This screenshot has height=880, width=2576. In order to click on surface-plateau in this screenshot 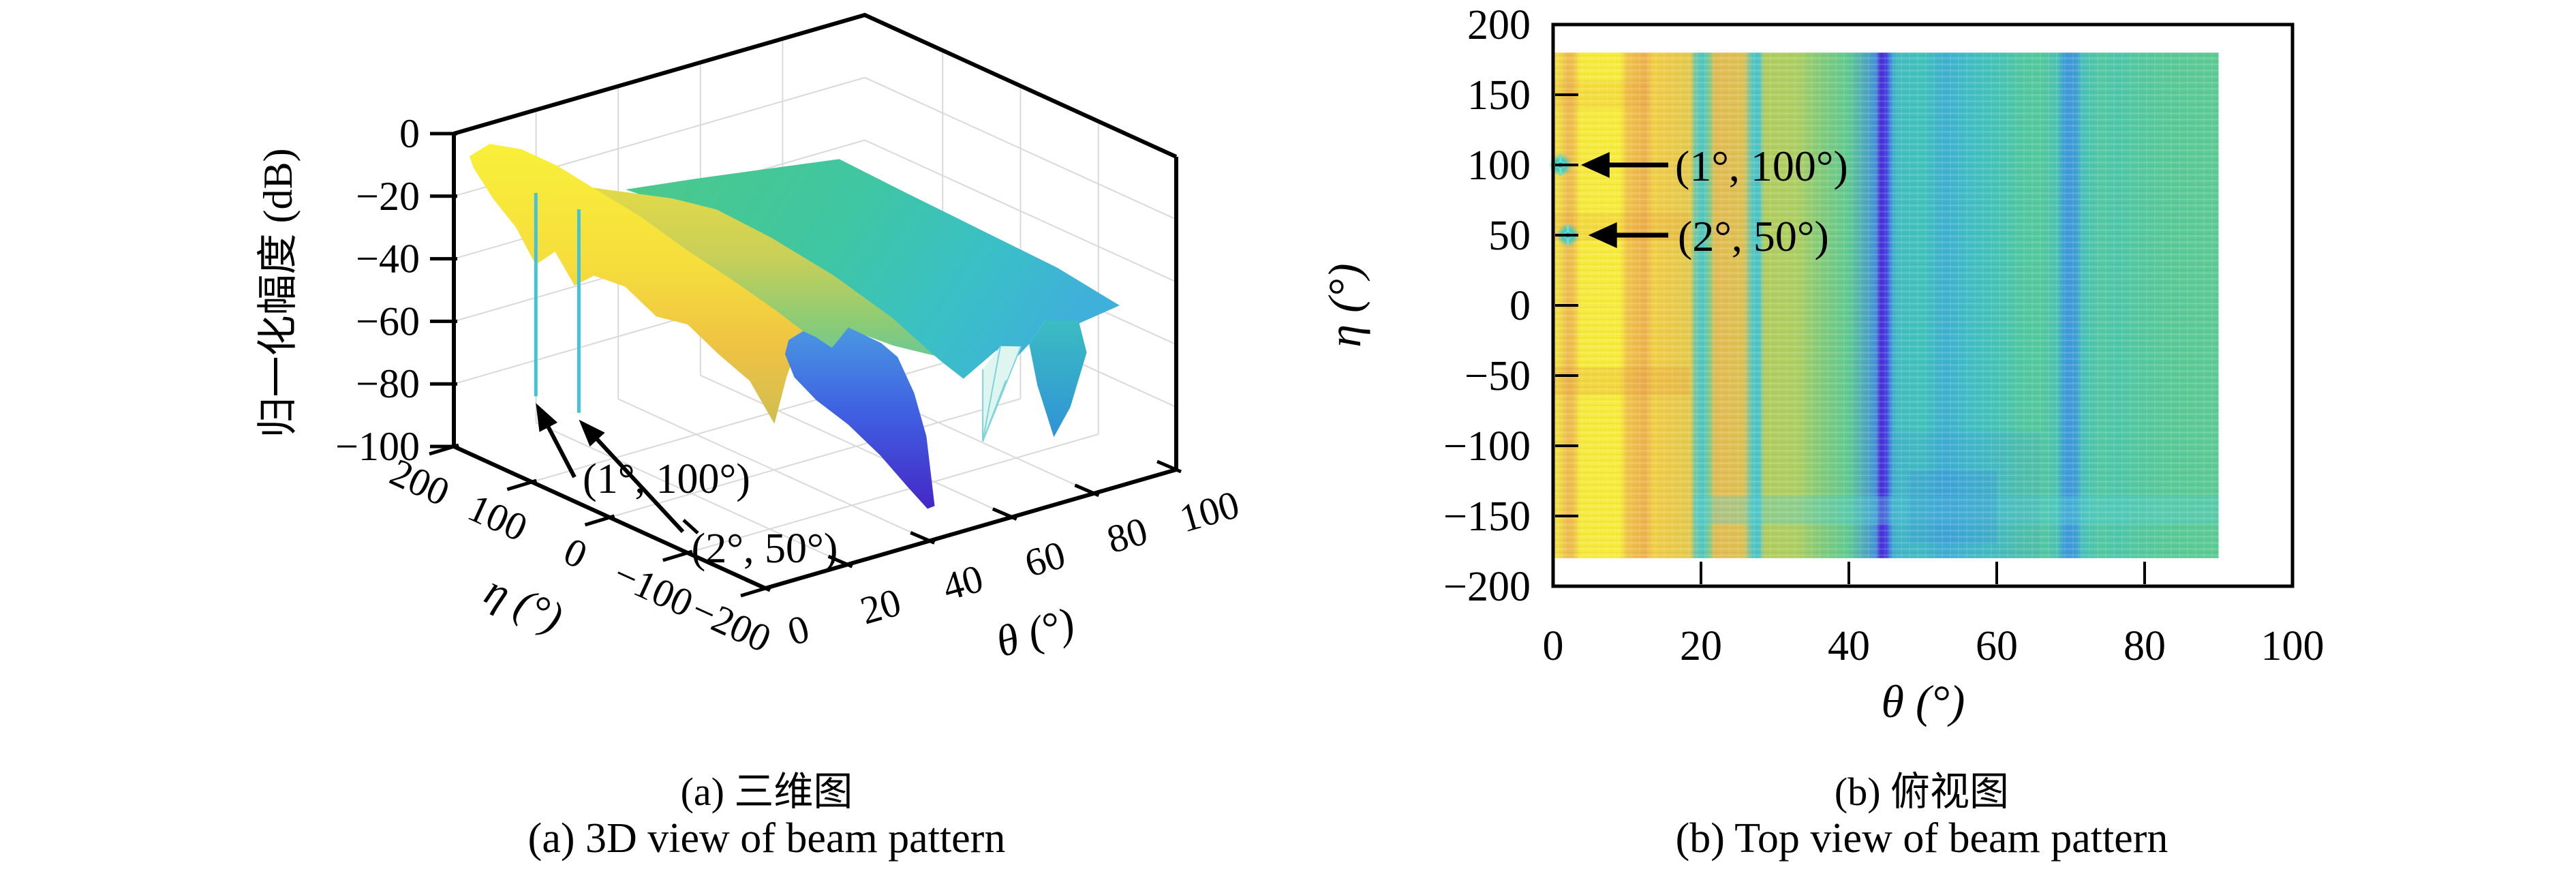, I will do `click(873, 269)`.